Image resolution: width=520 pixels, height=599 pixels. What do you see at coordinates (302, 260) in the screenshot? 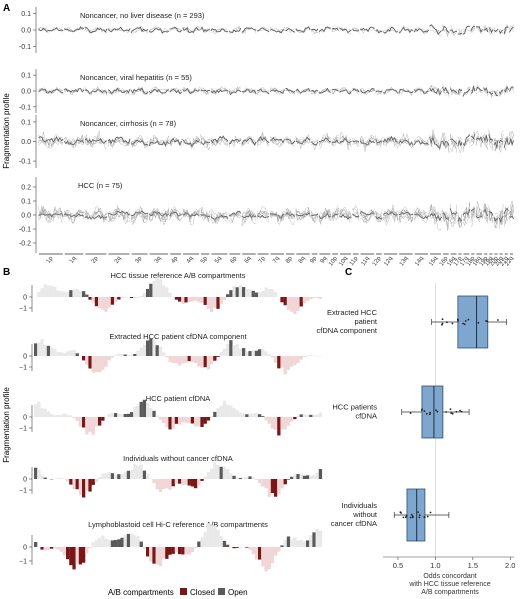
I see `x-tick-label: 8q` at bounding box center [302, 260].